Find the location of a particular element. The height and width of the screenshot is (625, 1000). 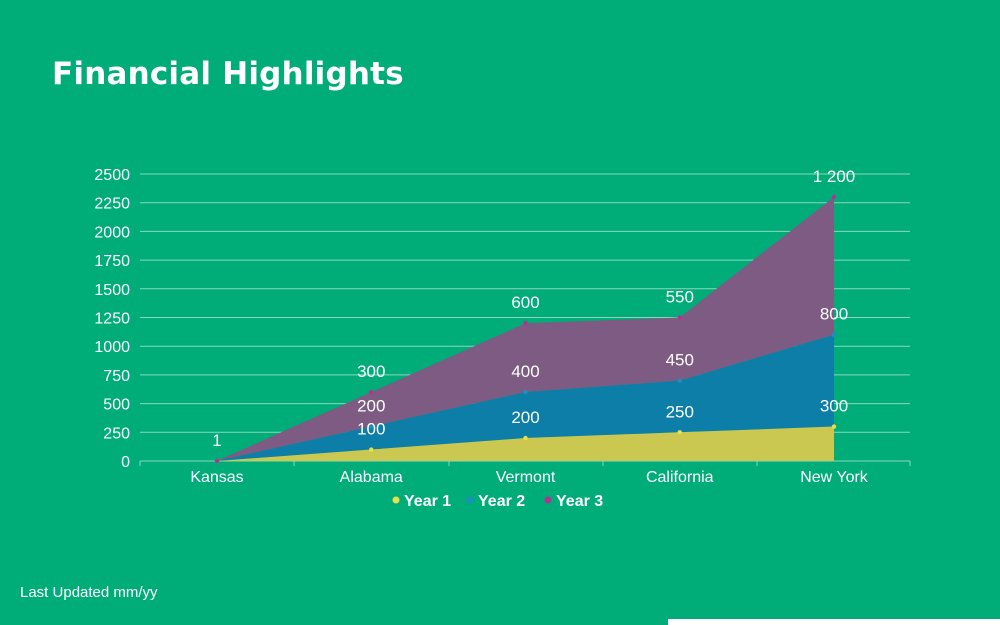

legend-item: Year 3 is located at coordinates (579, 501).